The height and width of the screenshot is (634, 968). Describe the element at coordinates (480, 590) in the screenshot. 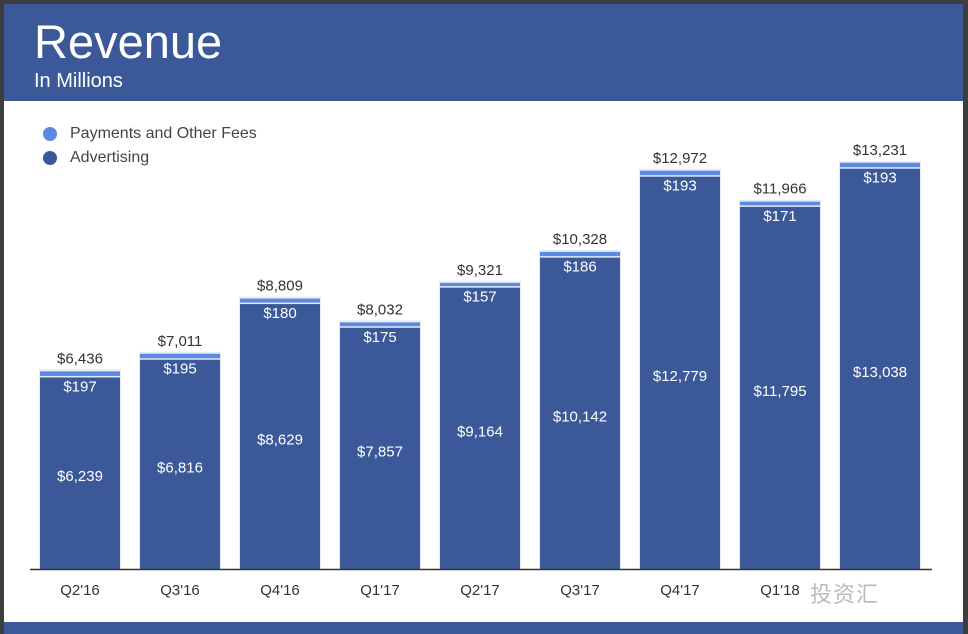

I see `x-tick-label: Q2'17` at that location.